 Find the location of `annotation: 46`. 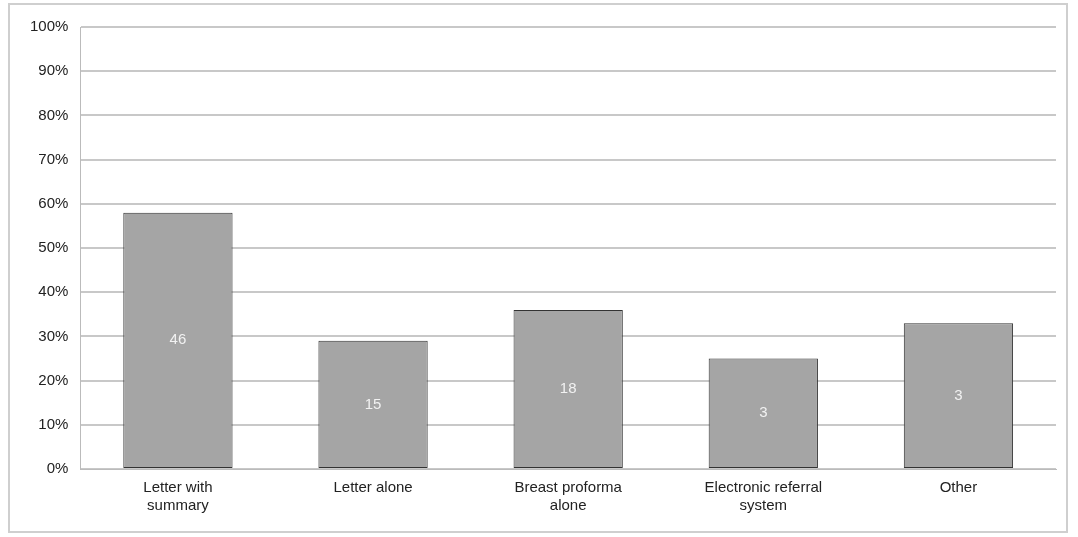

annotation: 46 is located at coordinates (178, 339).